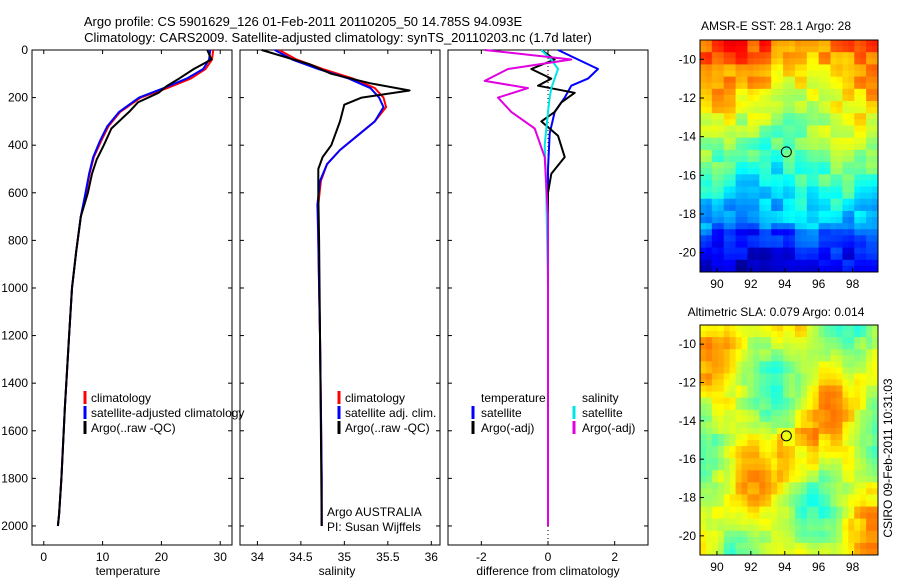 Image resolution: width=900 pixels, height=580 pixels. What do you see at coordinates (18, 145) in the screenshot?
I see `y-tick-label: 400` at bounding box center [18, 145].